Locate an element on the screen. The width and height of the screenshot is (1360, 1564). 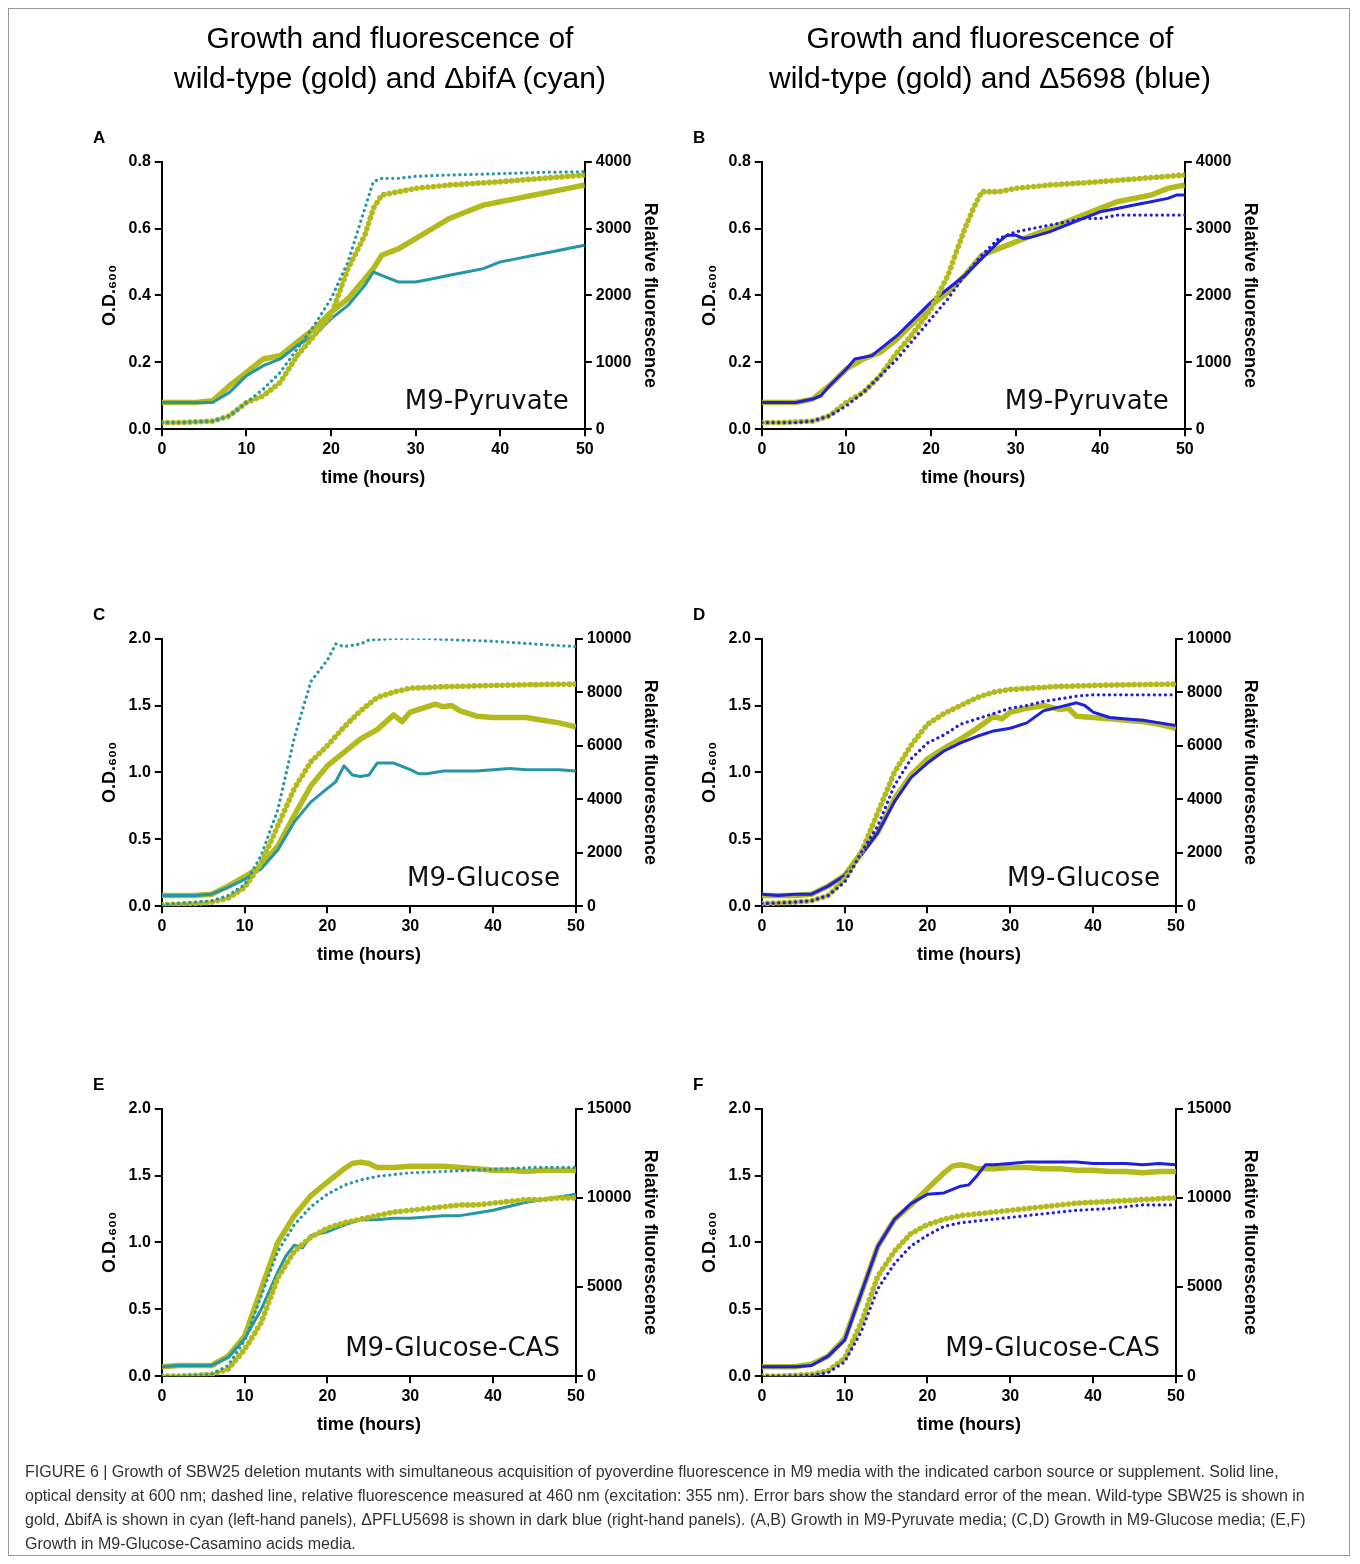
y-tick-label: 0.4 is located at coordinates (739, 294).